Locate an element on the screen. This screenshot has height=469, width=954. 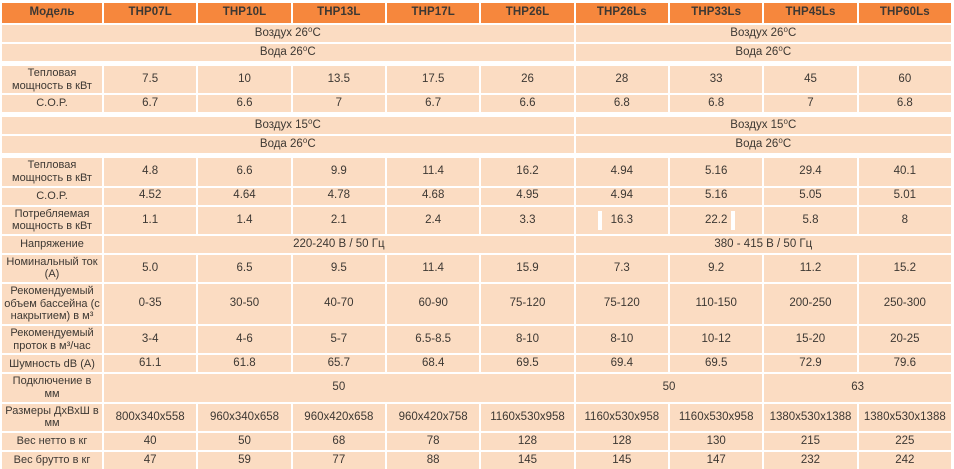
value-dimensions-thp10l: 960x340x658 is located at coordinates (244, 417).